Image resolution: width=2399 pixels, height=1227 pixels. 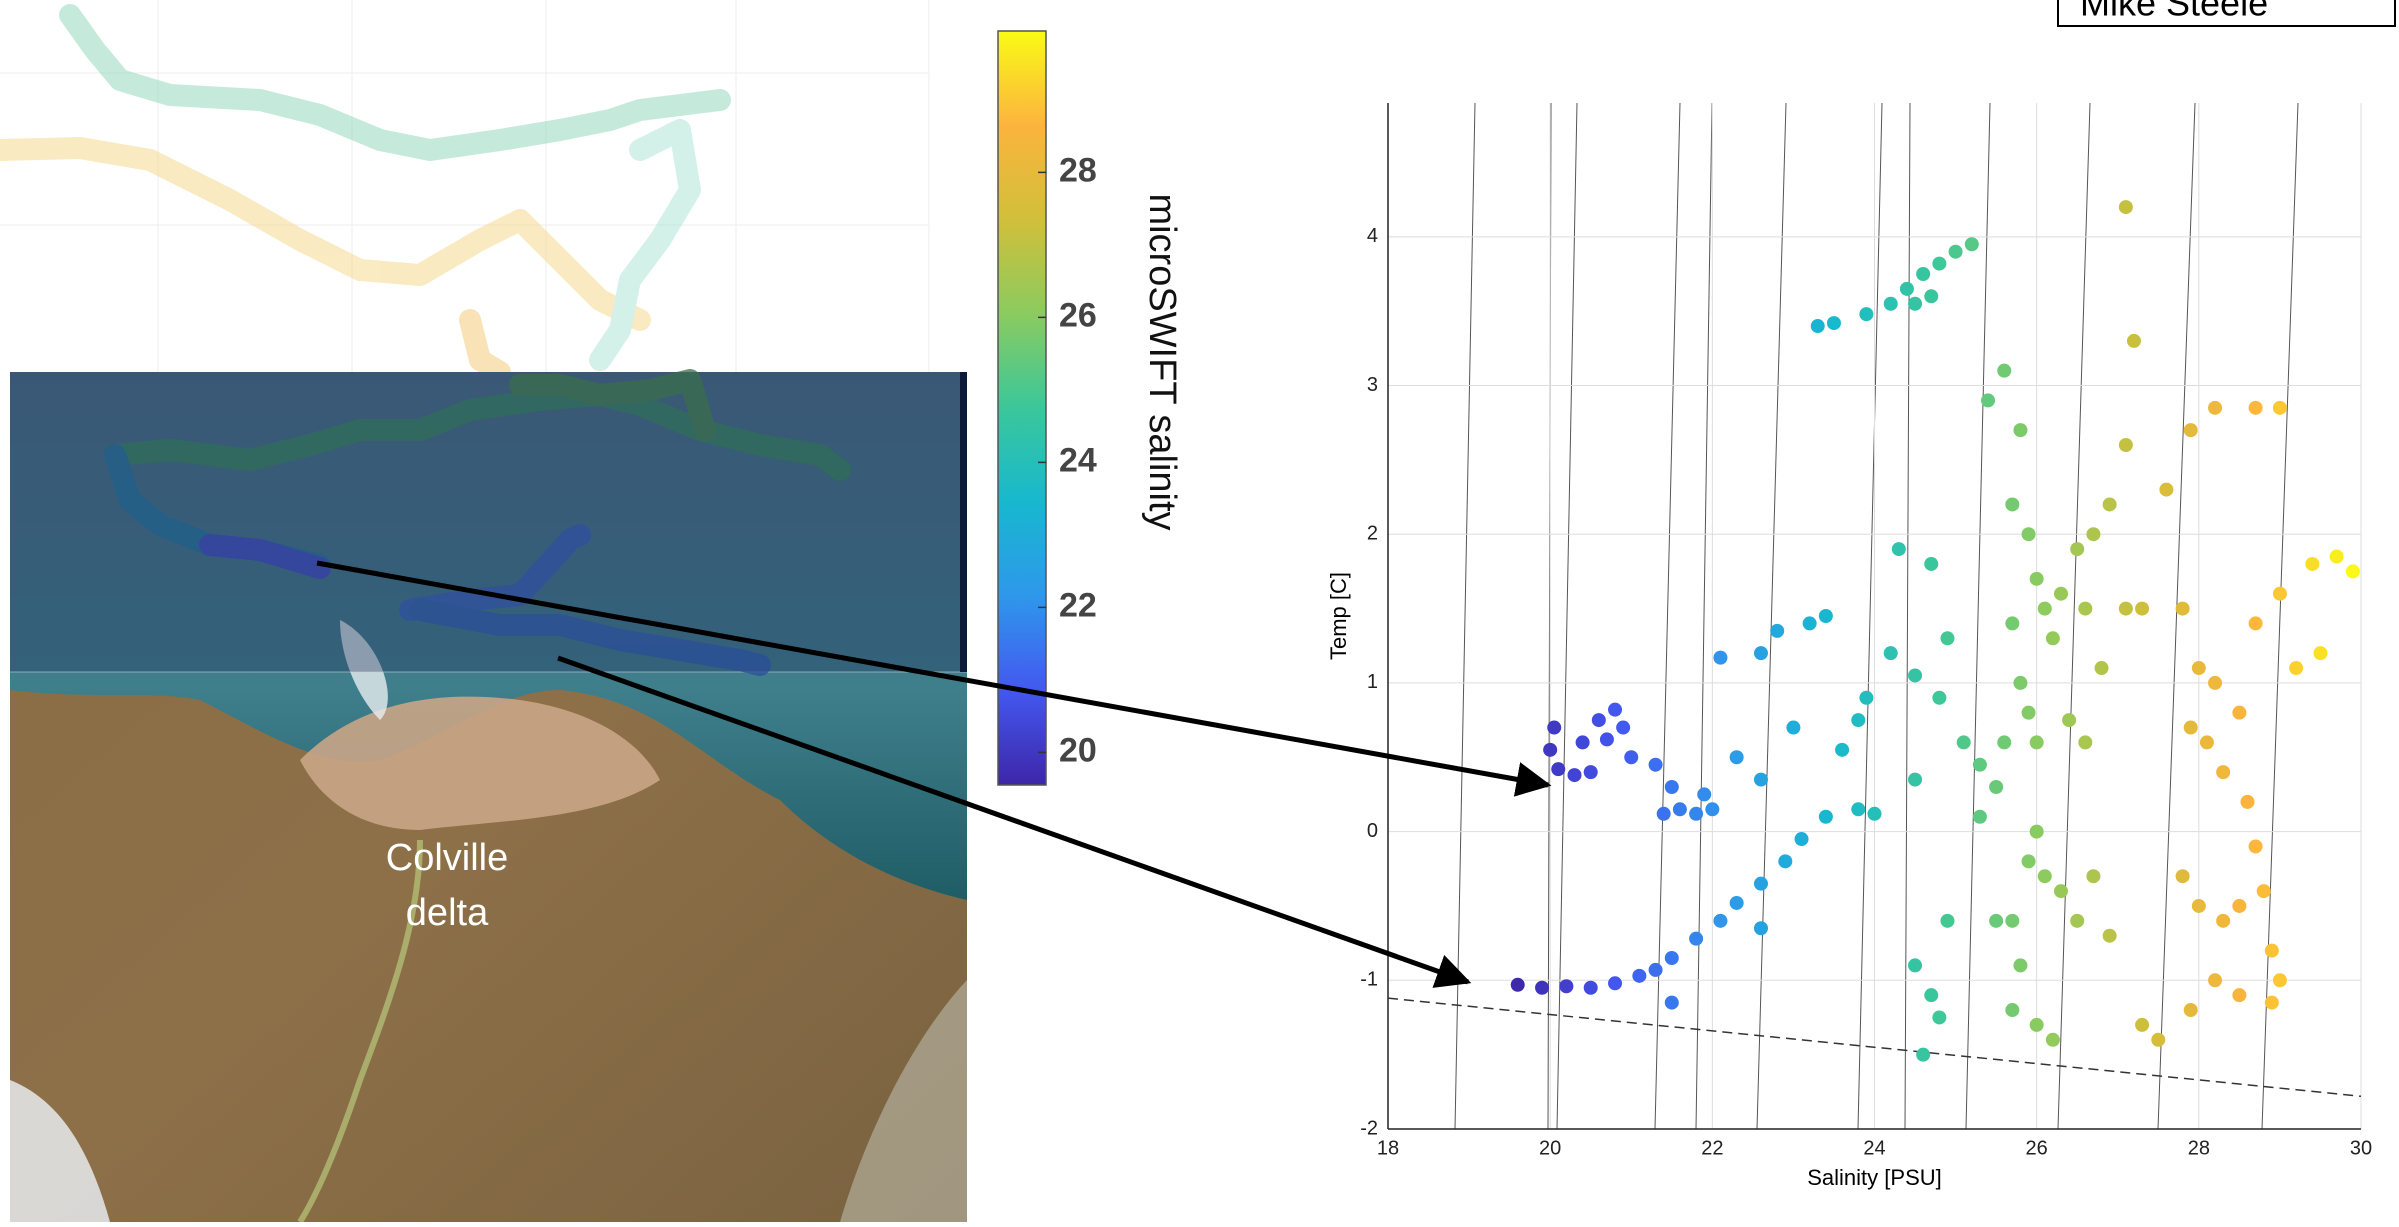 I want to click on freezing-line, so click(x=1874, y=1047).